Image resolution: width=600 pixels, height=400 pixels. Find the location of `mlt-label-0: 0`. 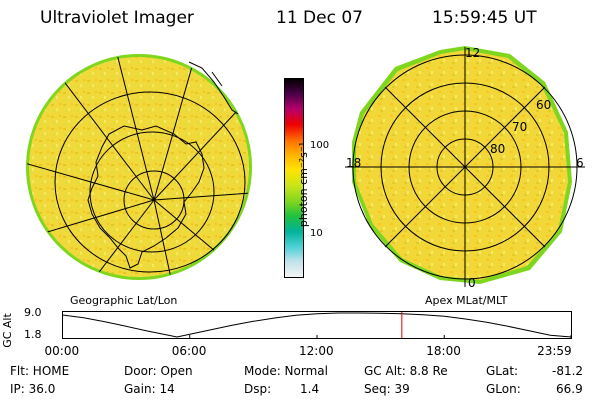

mlt-label-0: 0 is located at coordinates (472, 283).